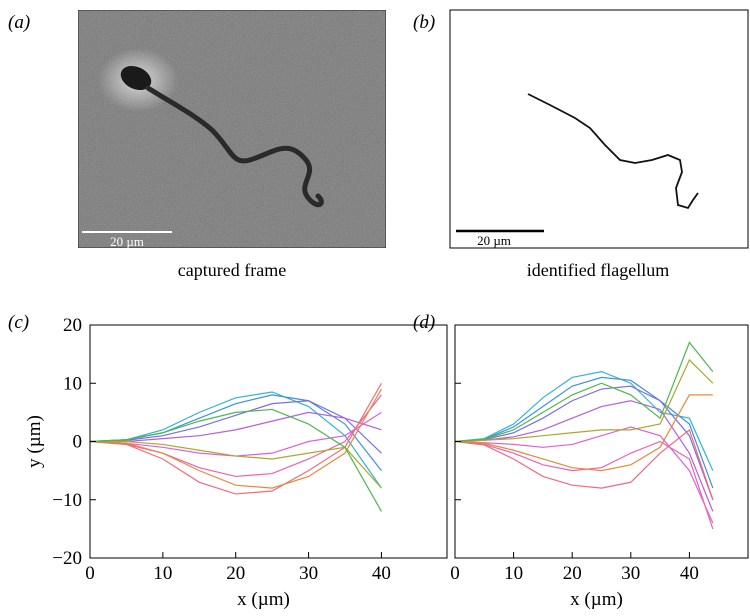  Describe the element at coordinates (424, 22) in the screenshot. I see `panel-label: (b)` at that location.